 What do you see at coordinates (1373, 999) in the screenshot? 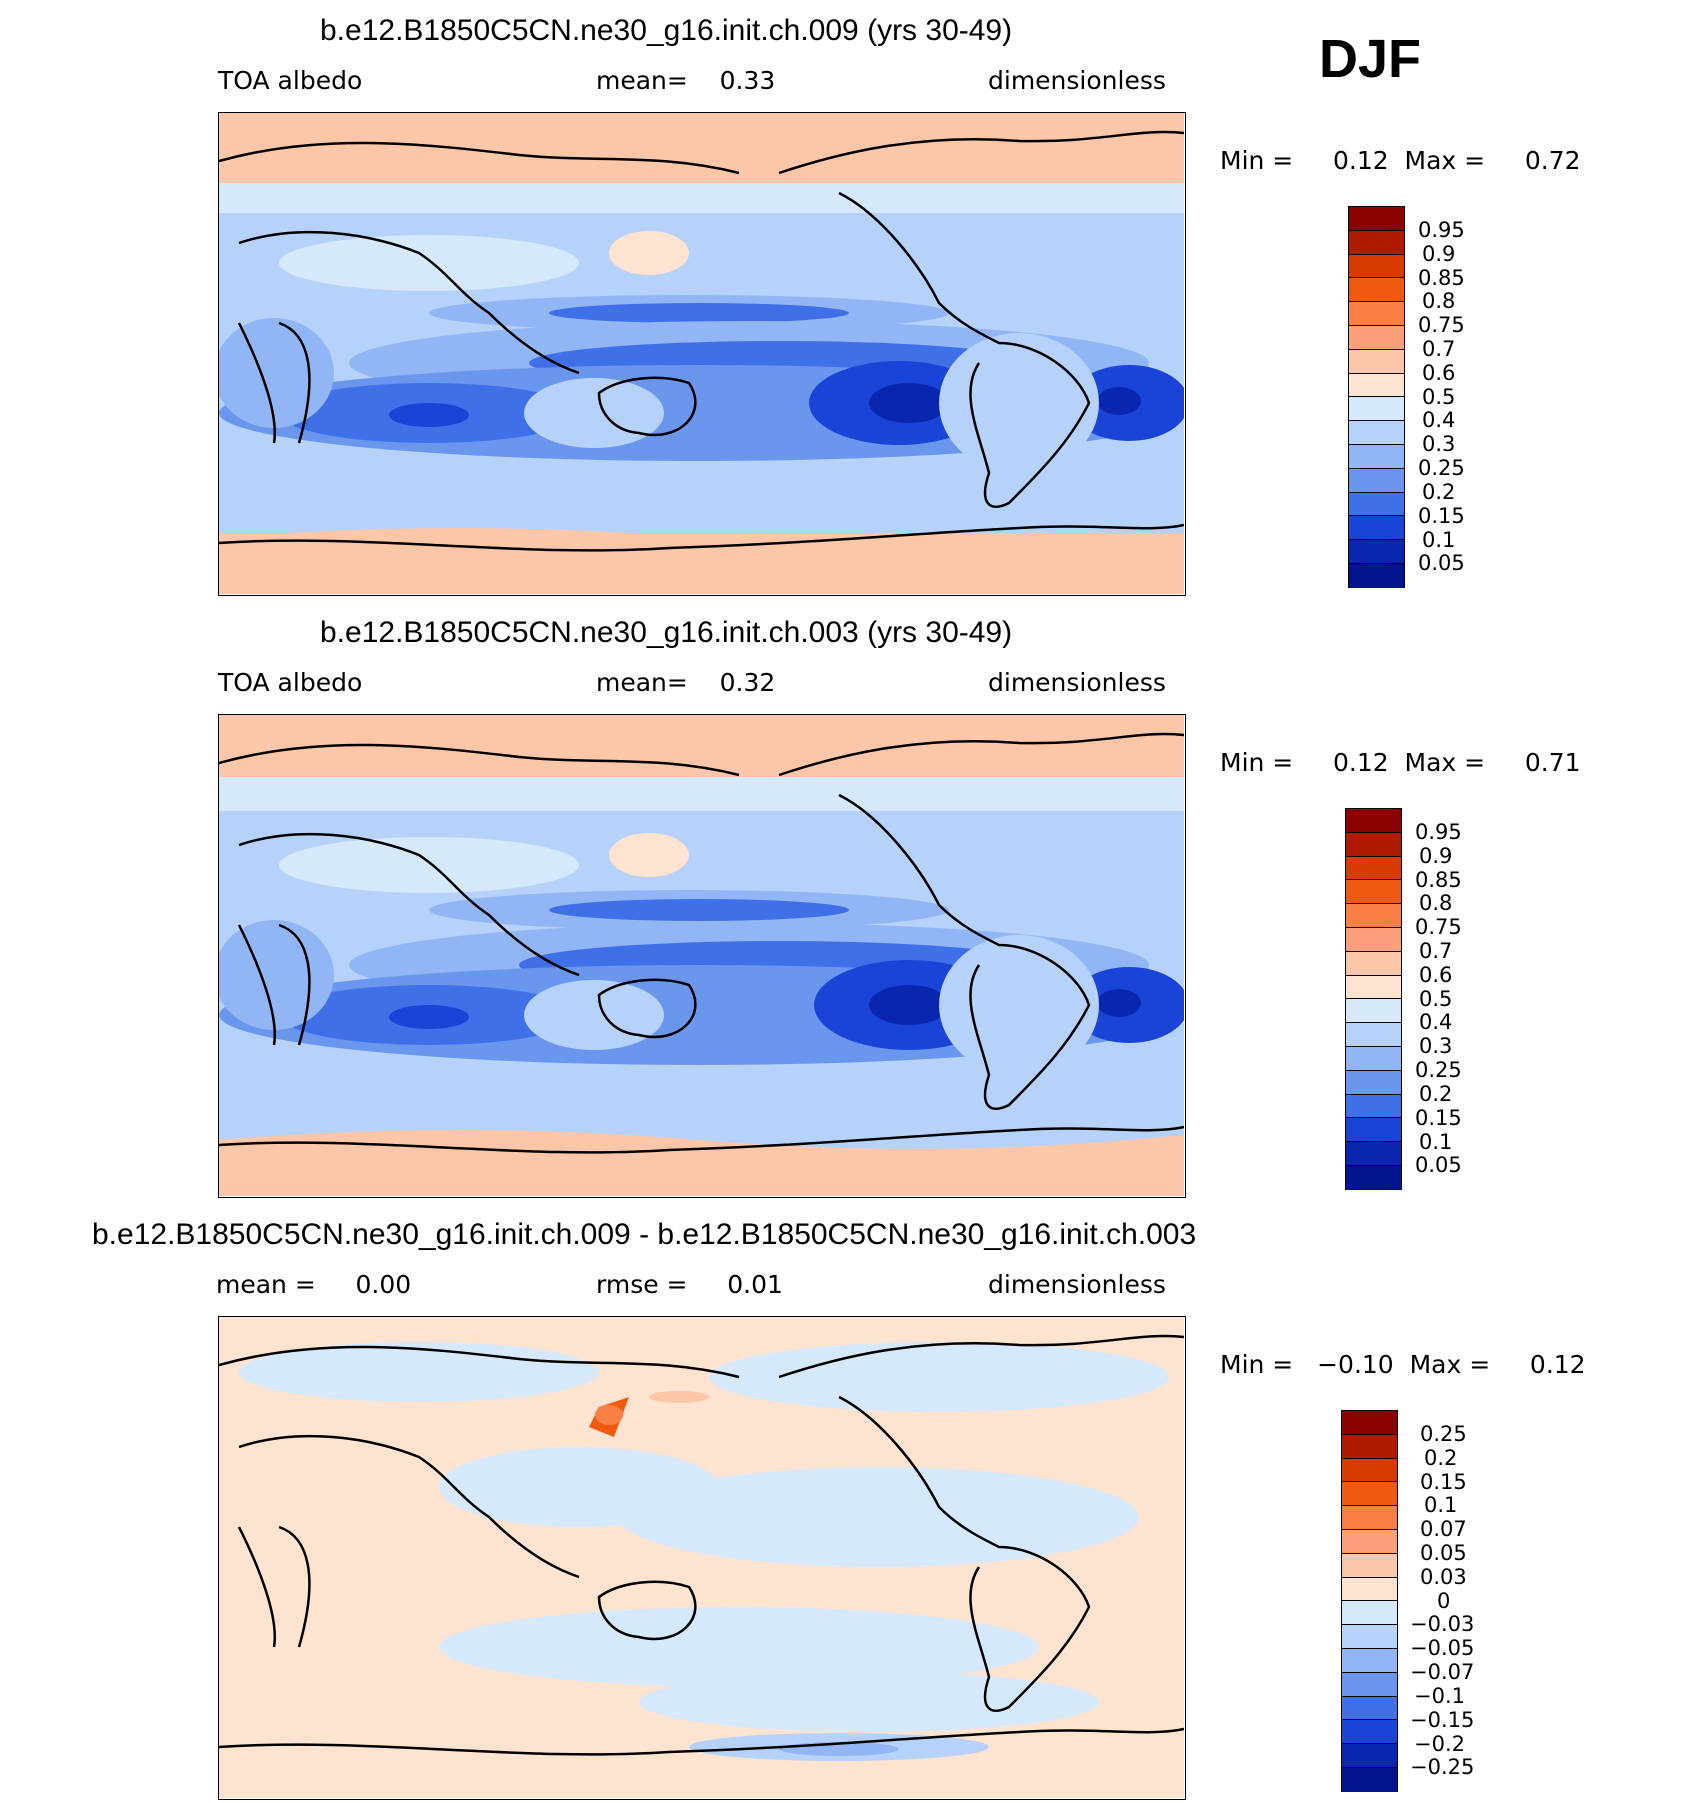
I see `panel-2-colorbar` at bounding box center [1373, 999].